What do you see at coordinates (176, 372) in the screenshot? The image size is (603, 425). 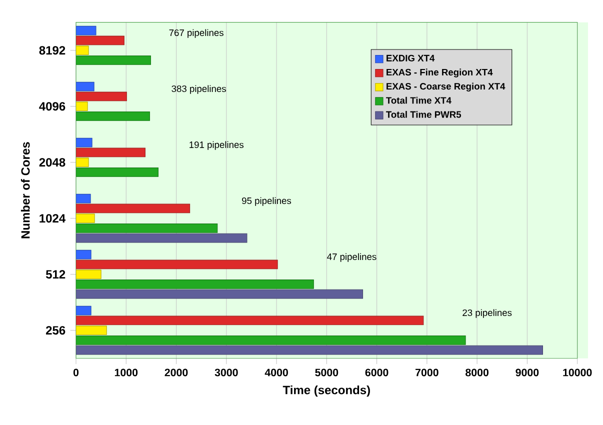 I see `x-tick-label: 2000` at bounding box center [176, 372].